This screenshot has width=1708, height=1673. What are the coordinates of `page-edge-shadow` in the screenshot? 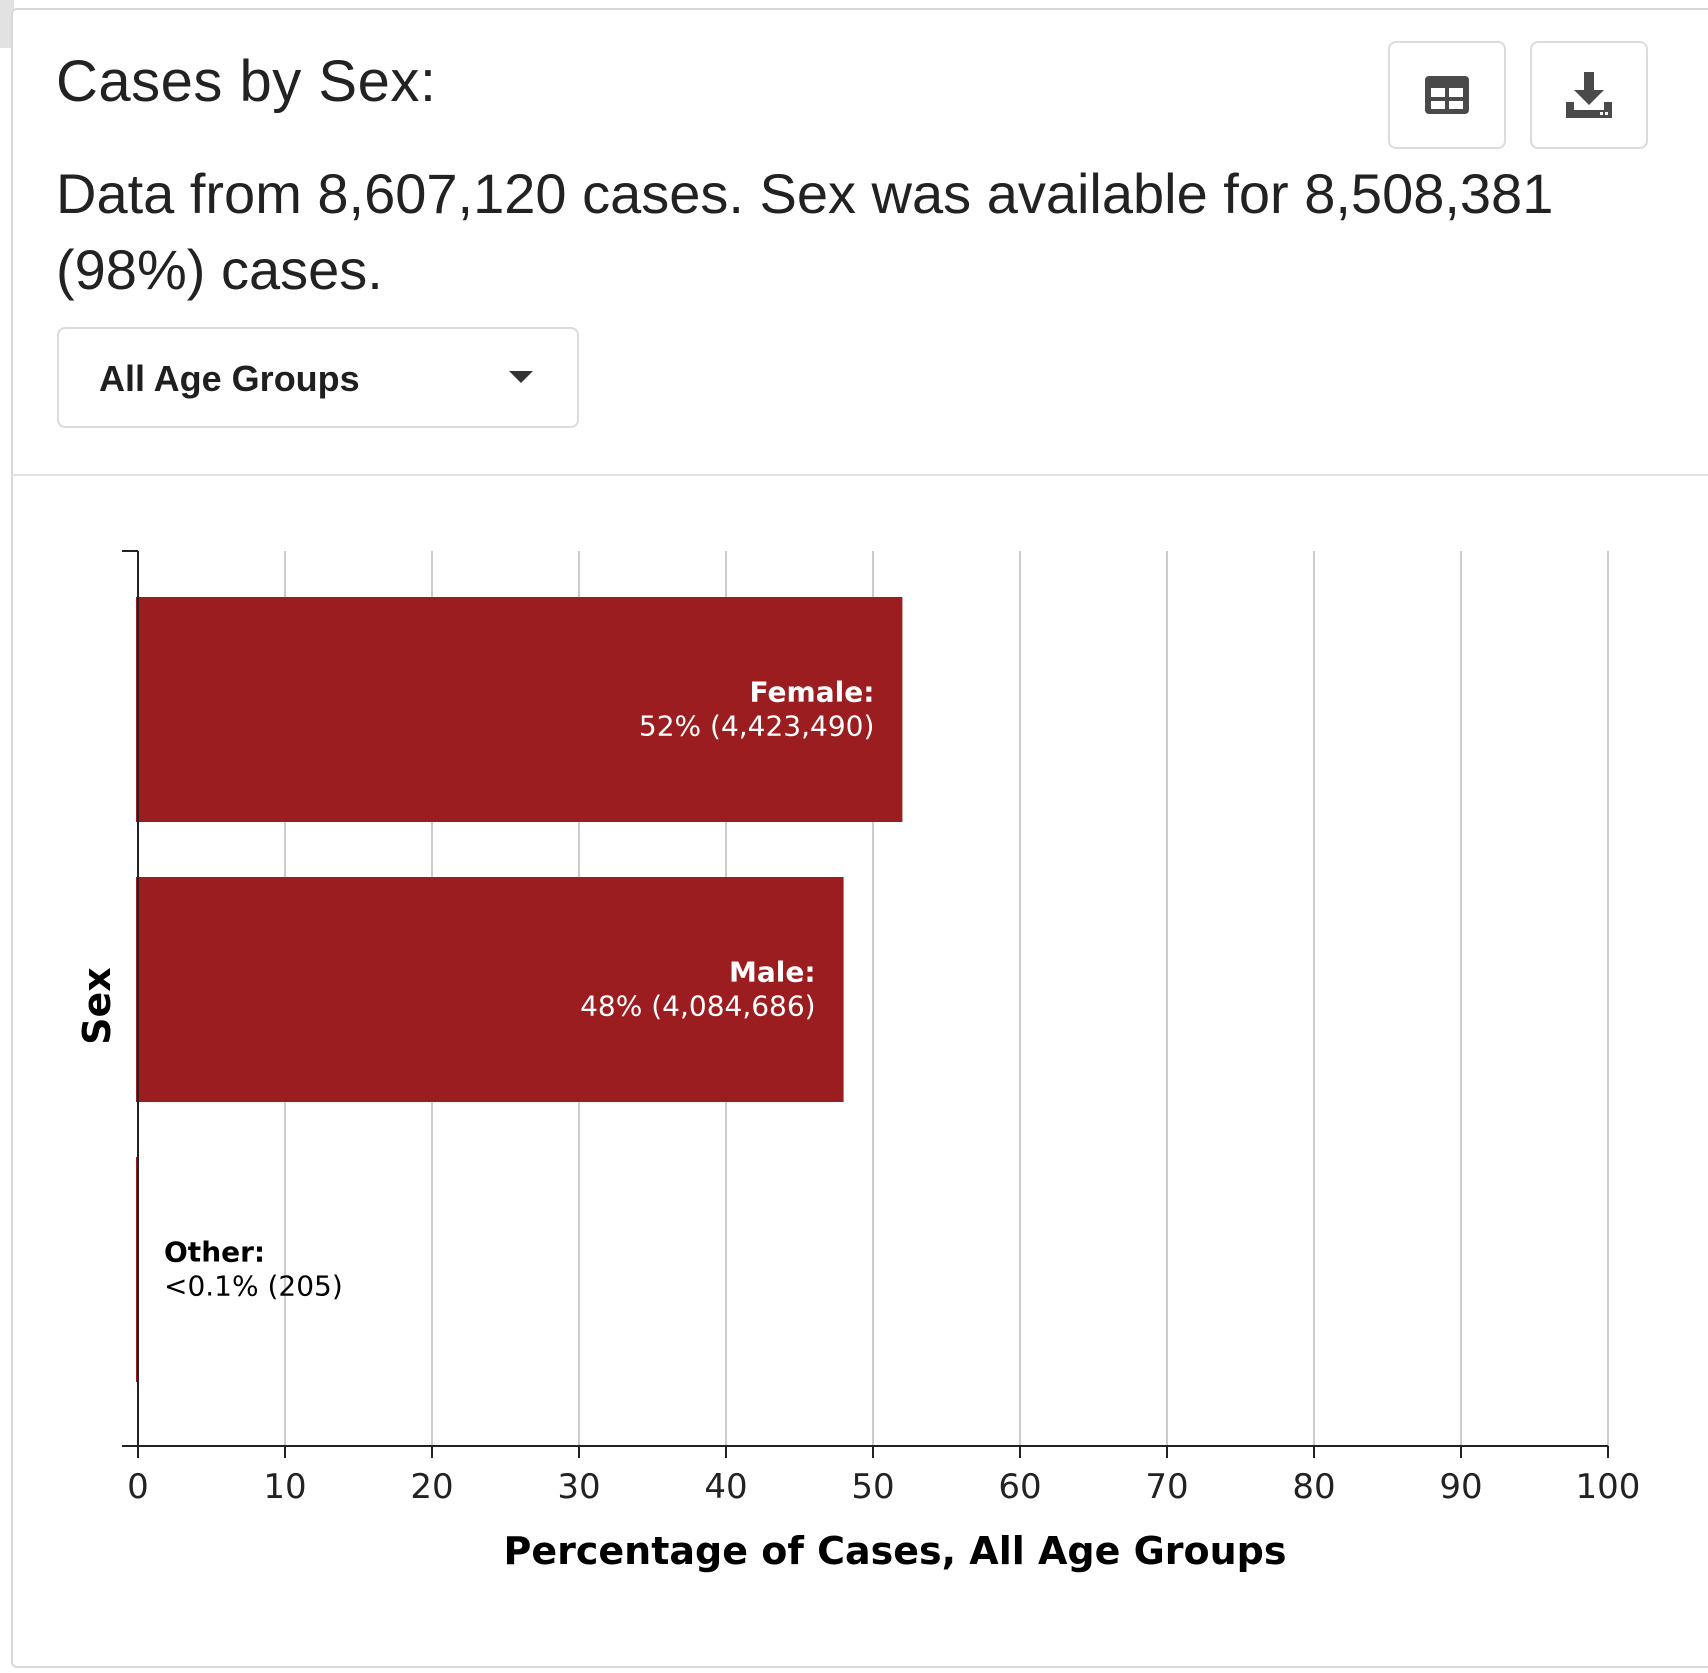 It's located at (7, 24).